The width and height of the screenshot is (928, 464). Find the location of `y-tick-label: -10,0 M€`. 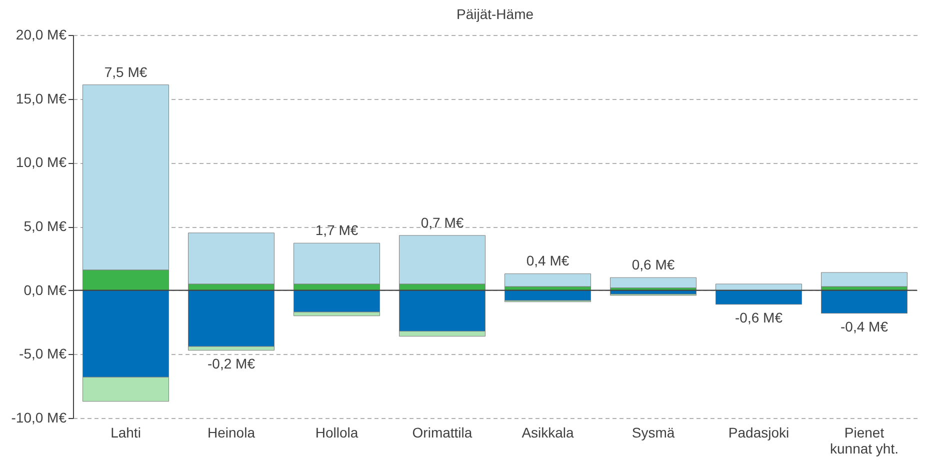

y-tick-label: -10,0 M€ is located at coordinates (39, 418).